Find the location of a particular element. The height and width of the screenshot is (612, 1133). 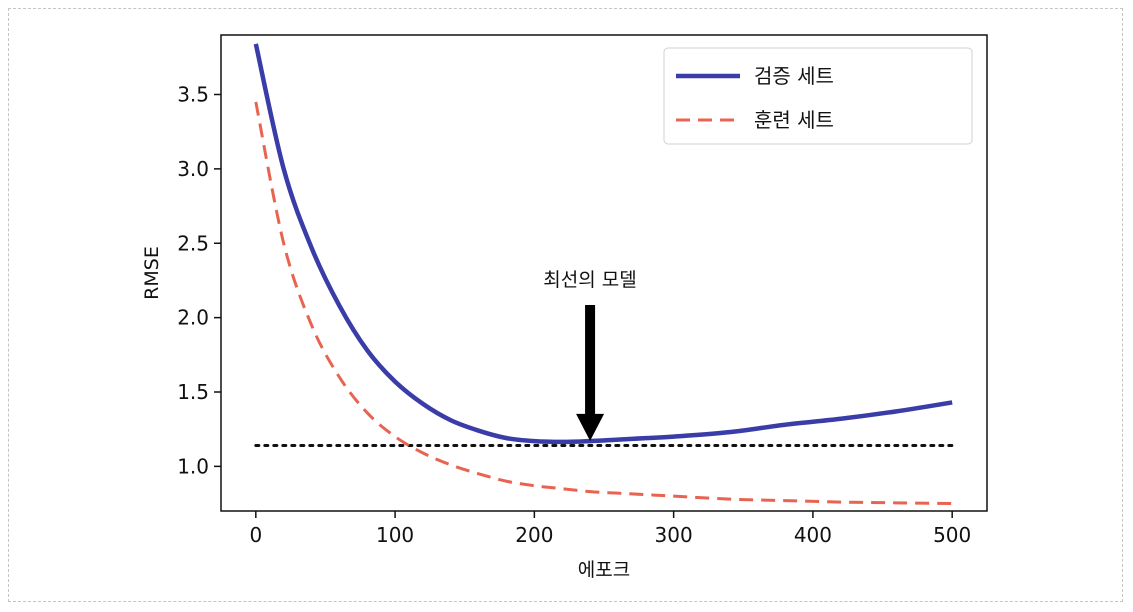

y-tick-label: 3.0 is located at coordinates (193, 169).